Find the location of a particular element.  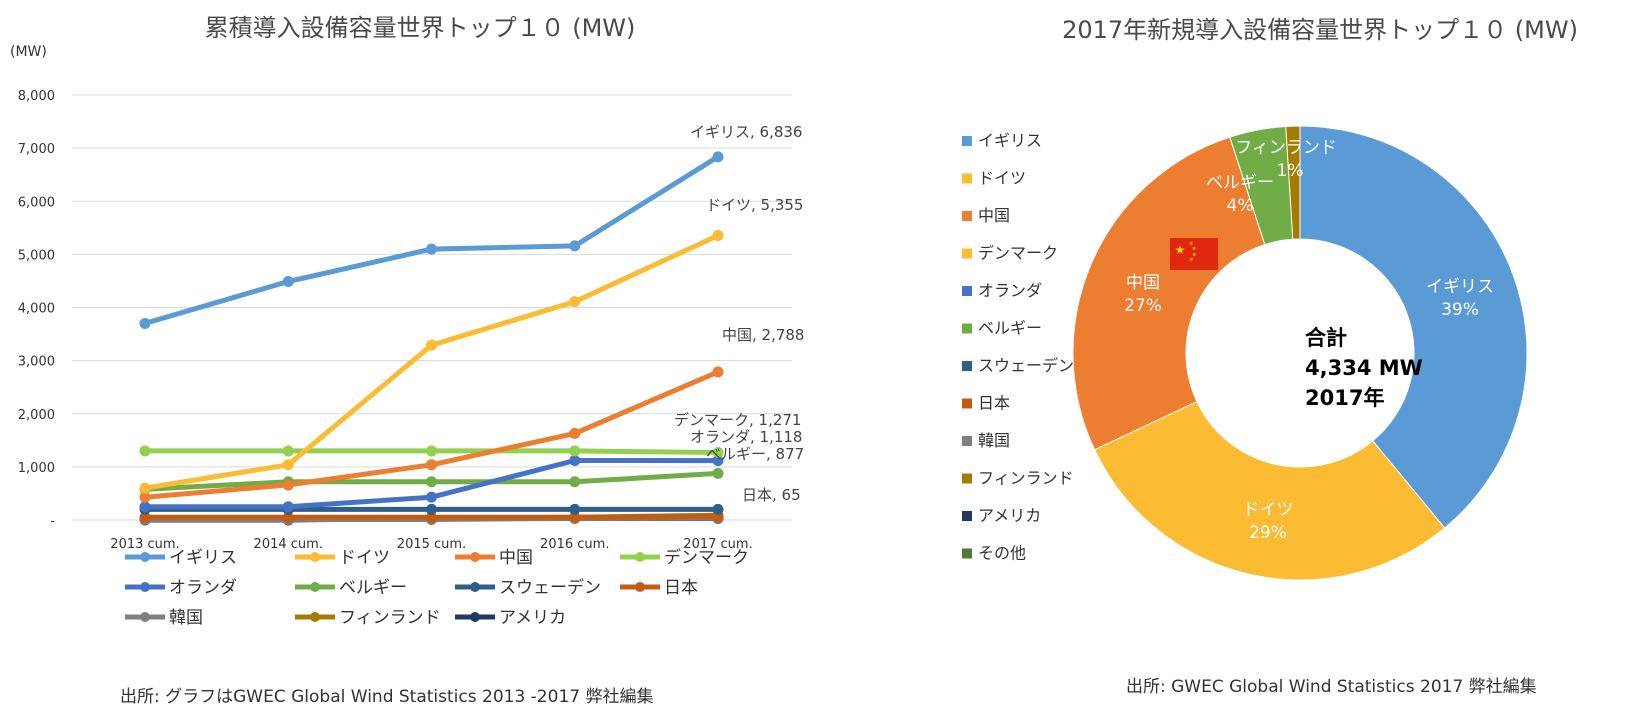

legend-label: アメリカ is located at coordinates (532, 618).